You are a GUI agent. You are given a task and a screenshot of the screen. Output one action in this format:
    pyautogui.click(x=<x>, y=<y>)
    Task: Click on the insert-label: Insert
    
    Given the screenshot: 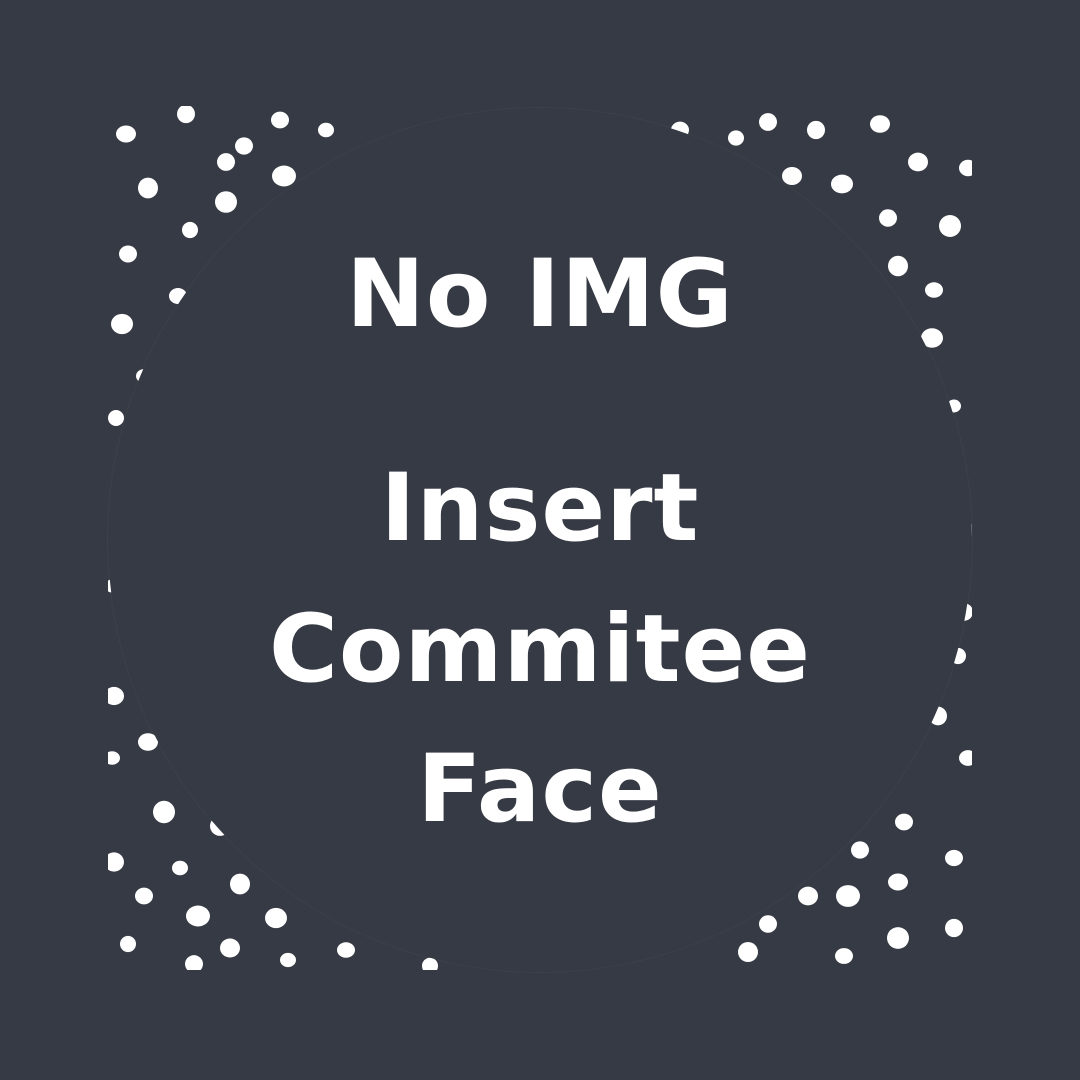 What is the action you would take?
    pyautogui.click(x=540, y=508)
    